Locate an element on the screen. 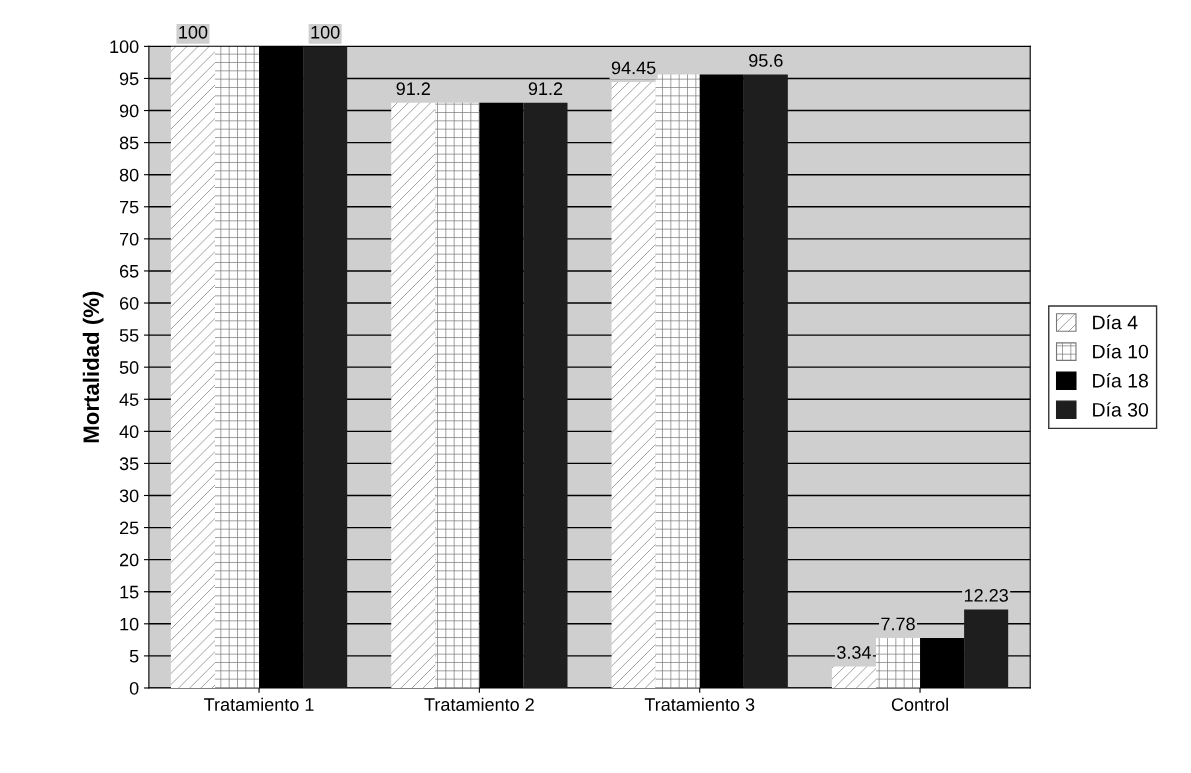  y-tick-label: 10 is located at coordinates (129, 624).